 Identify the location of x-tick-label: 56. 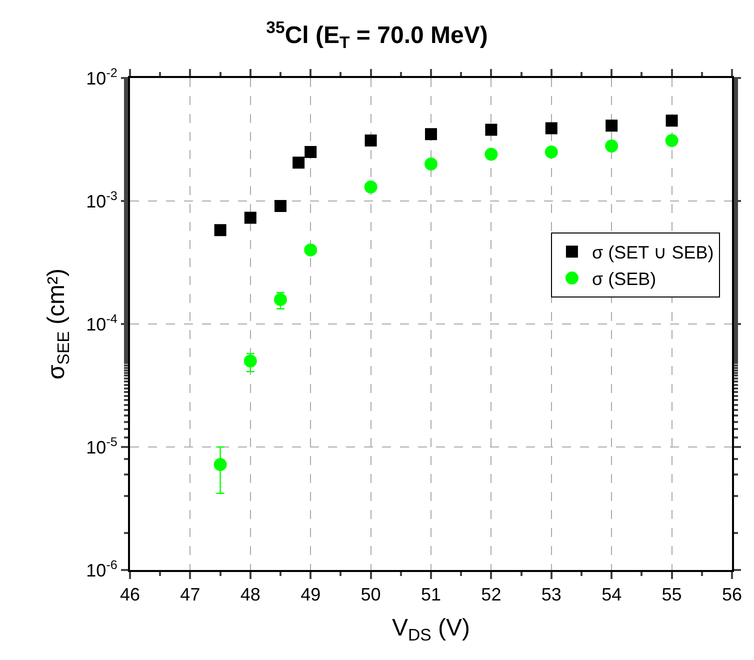
(732, 594).